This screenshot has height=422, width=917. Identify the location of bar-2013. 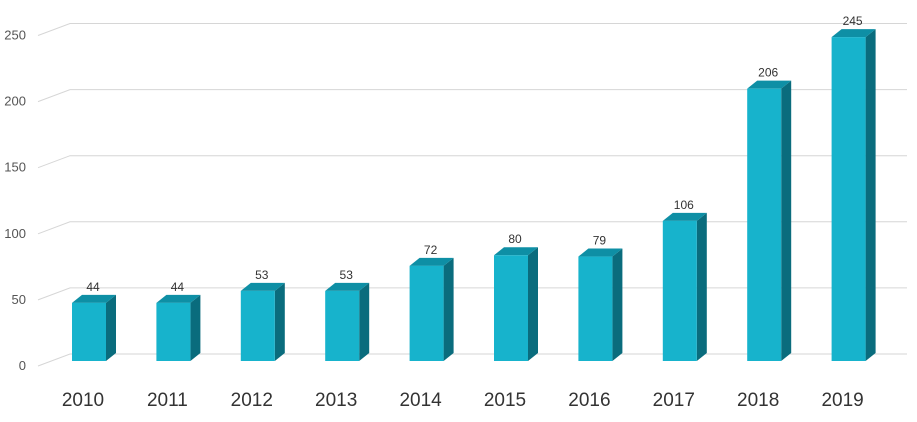
(347, 321).